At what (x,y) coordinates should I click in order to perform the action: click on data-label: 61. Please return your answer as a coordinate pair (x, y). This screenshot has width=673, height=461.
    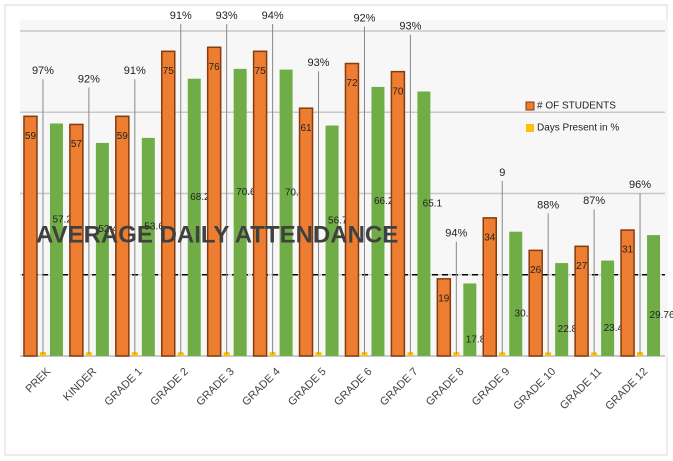
    Looking at the image, I should click on (306, 128).